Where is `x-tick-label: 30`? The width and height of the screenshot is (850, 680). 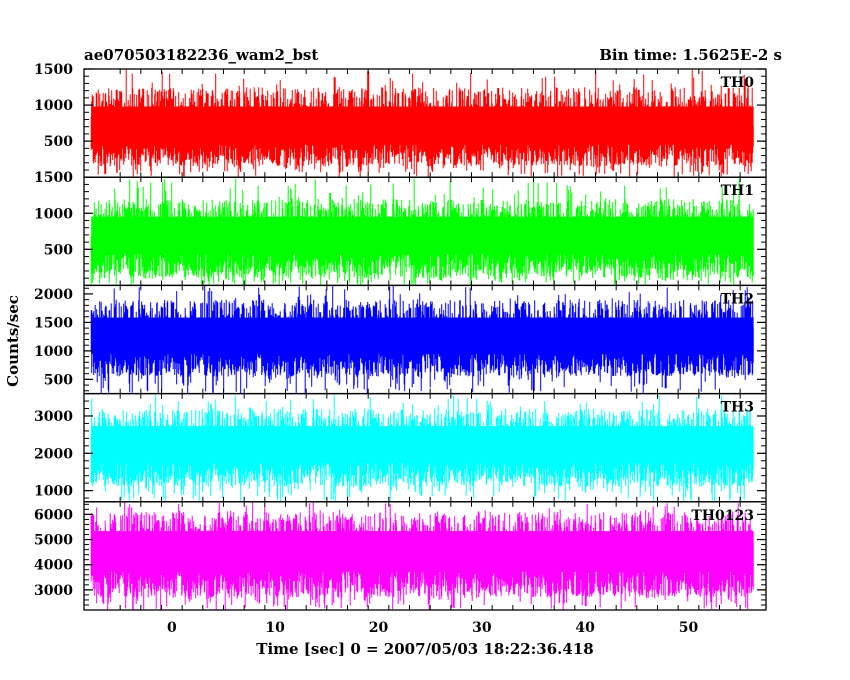
x-tick-label: 30 is located at coordinates (482, 628).